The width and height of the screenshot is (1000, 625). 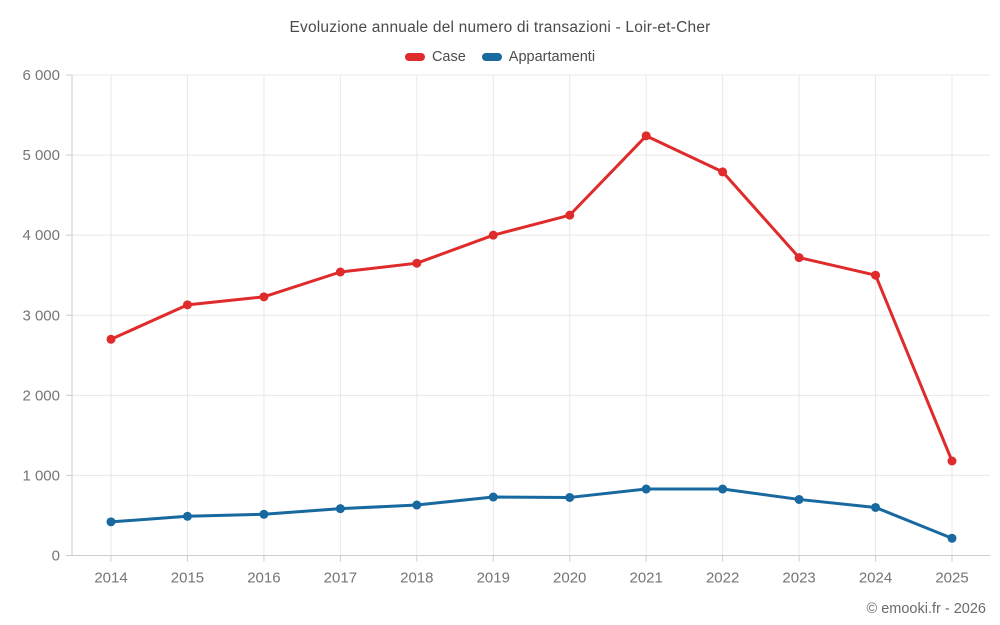 I want to click on x-tick-label: 2022, so click(x=722, y=578).